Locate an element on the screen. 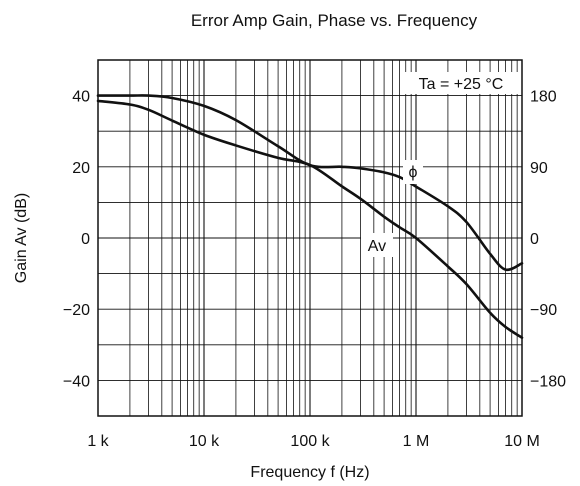 The height and width of the screenshot is (486, 580). y-tick-label: 20 is located at coordinates (81, 168).